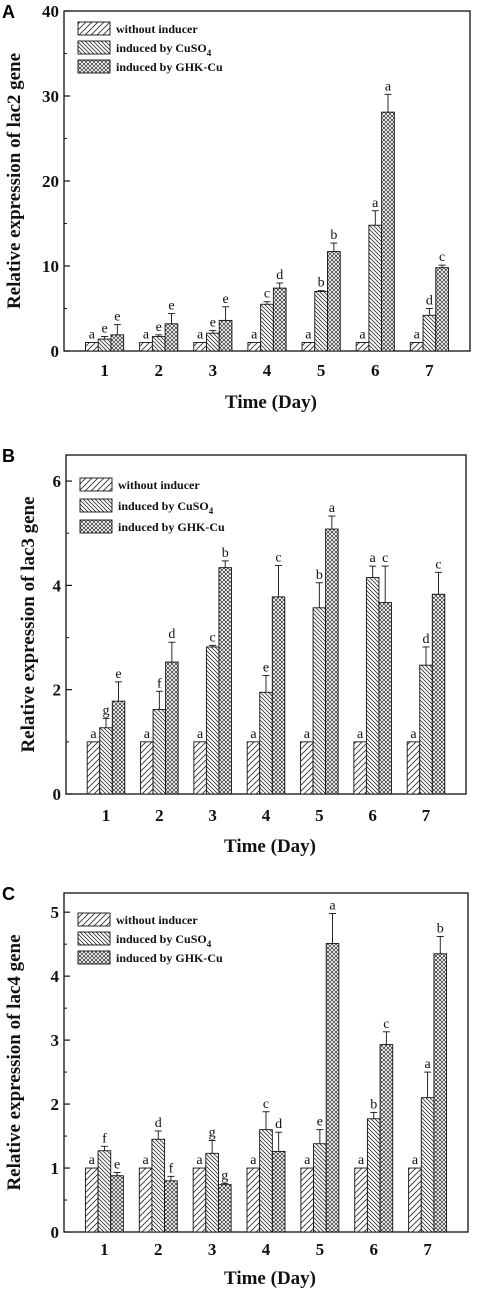 Image resolution: width=491 pixels, height=1296 pixels. What do you see at coordinates (270, 1278) in the screenshot?
I see `x-axis-title: Time (Day)` at bounding box center [270, 1278].